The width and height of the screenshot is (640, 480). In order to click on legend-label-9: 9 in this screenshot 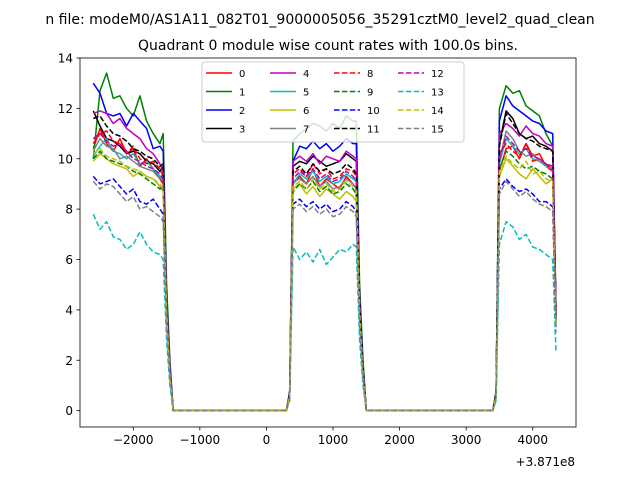, I will do `click(370, 93)`.